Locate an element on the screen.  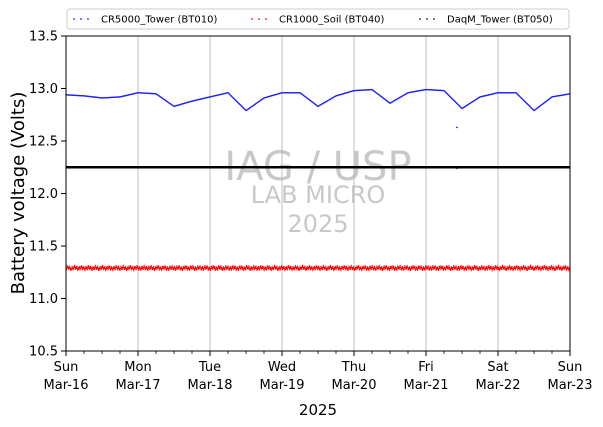
watermark-line-2: LAB MICRO is located at coordinates (318, 195).